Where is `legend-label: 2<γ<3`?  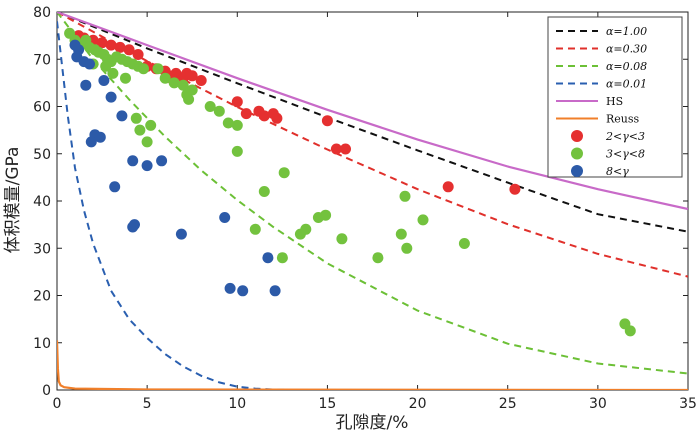 legend-label: 2<γ<3 is located at coordinates (625, 136).